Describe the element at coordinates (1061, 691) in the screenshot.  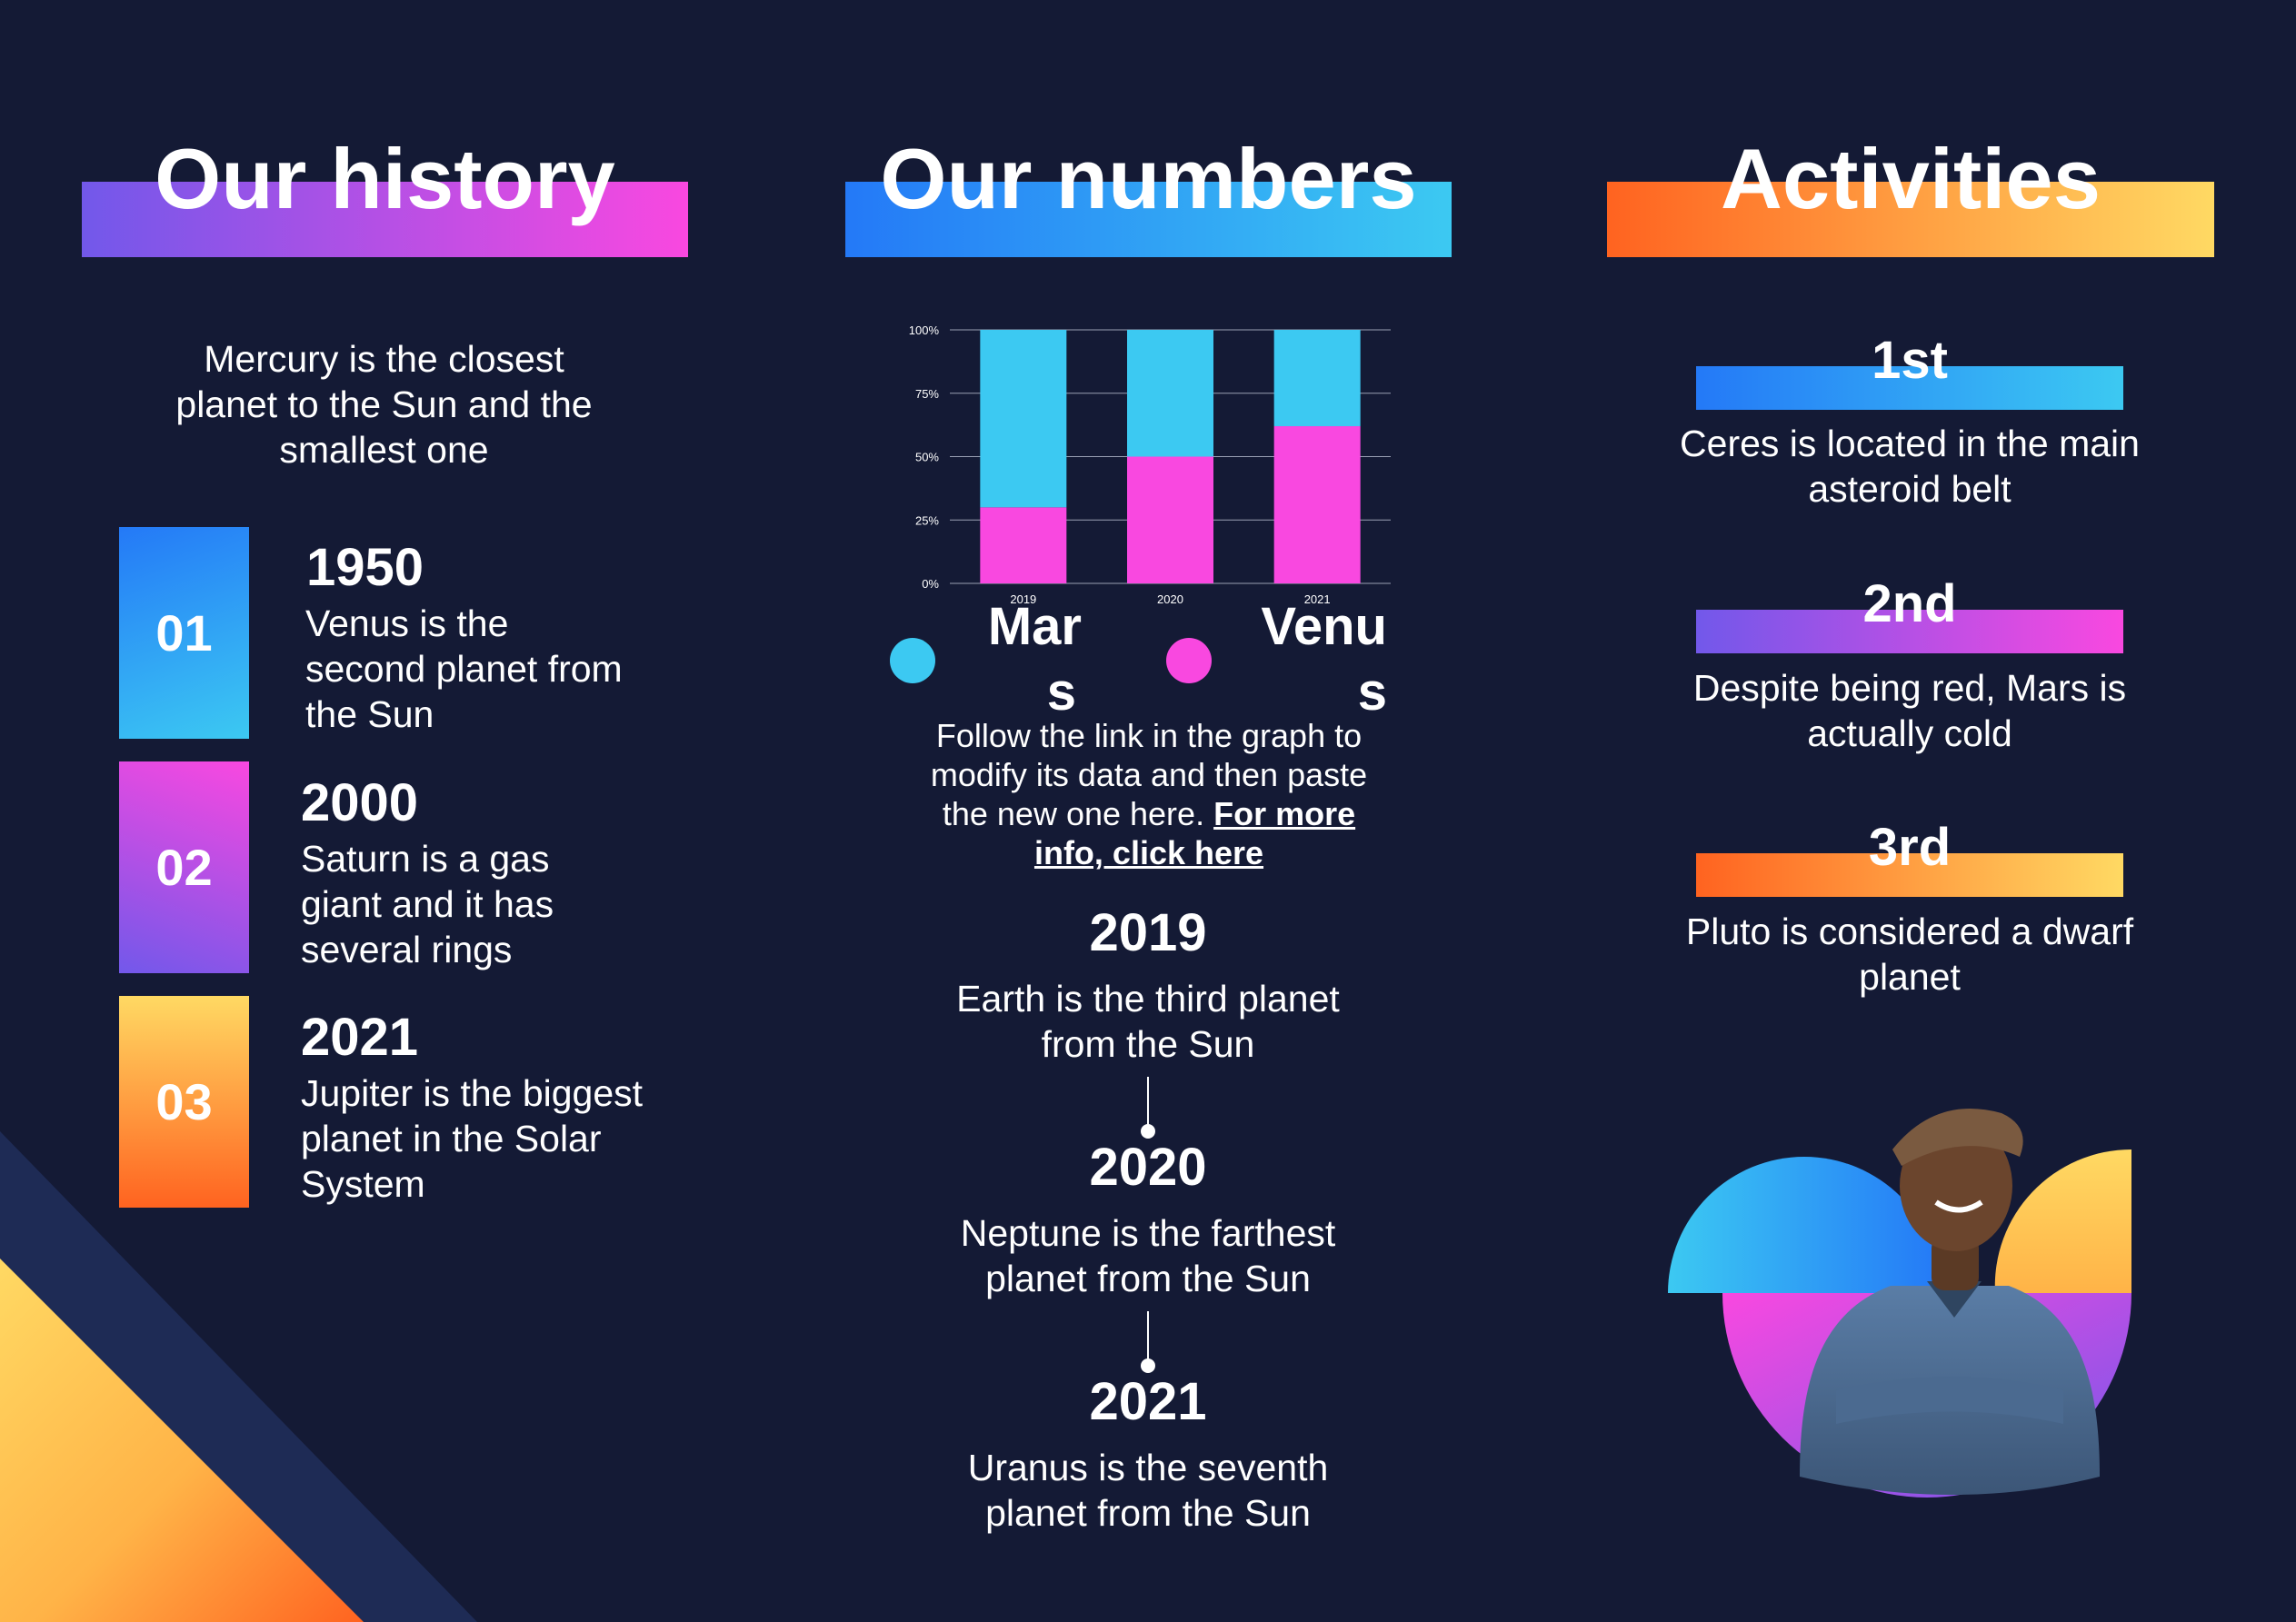
I see `legend-mars-line2: s` at that location.